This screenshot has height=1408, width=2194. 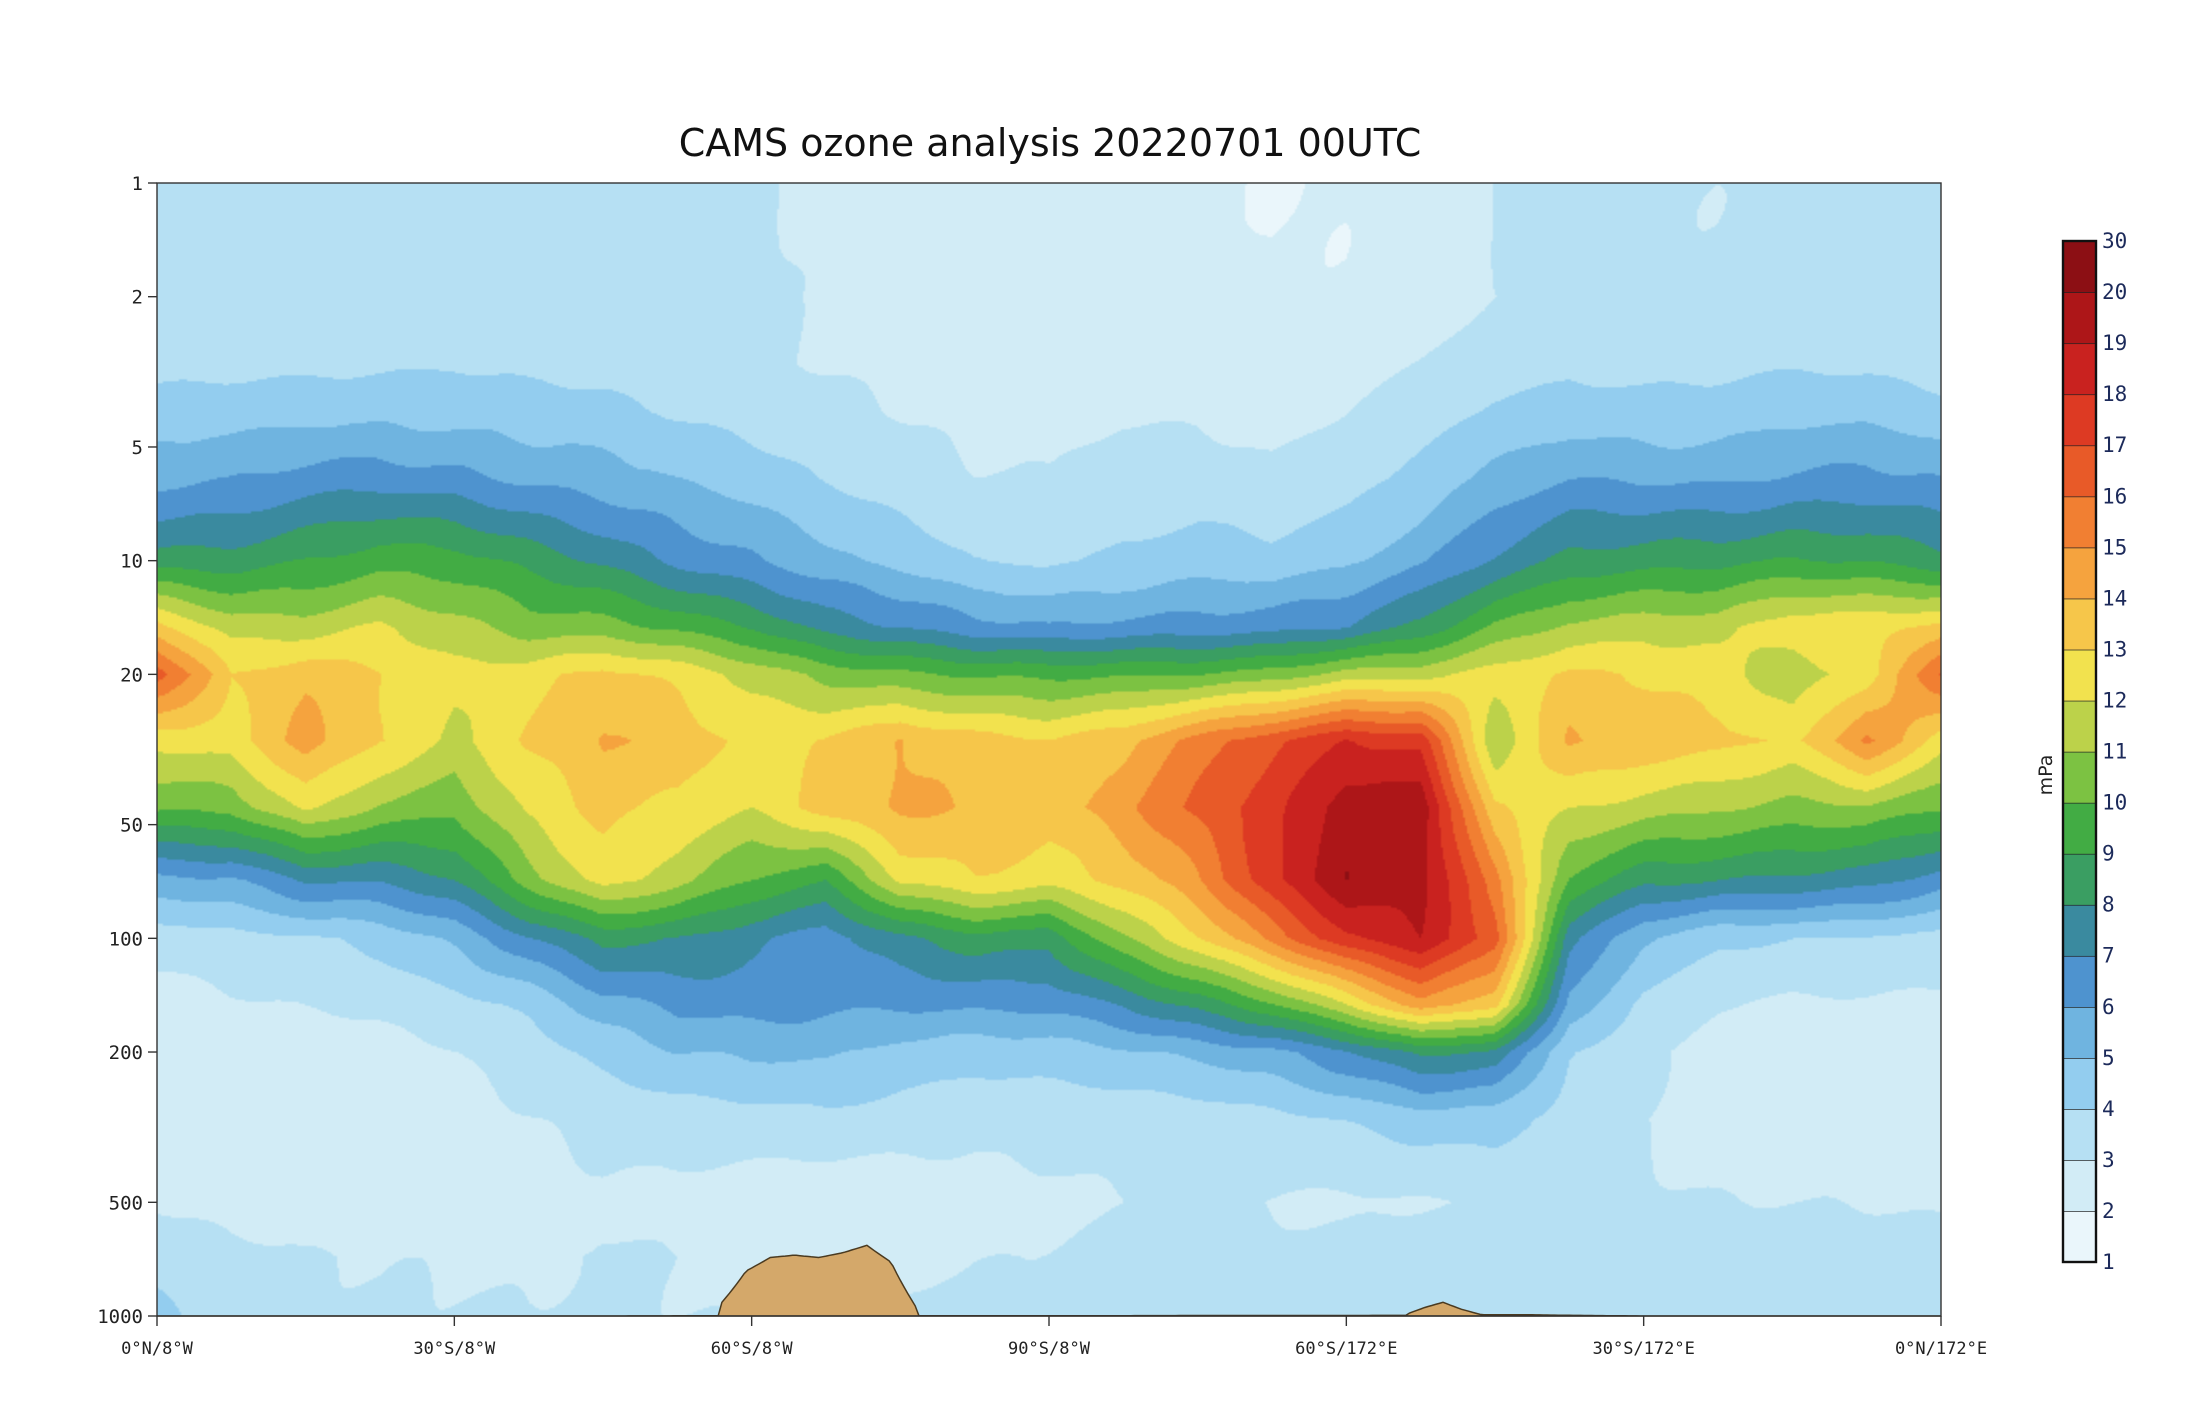 What do you see at coordinates (2108, 956) in the screenshot?
I see `colorbar-tick-label: 7` at bounding box center [2108, 956].